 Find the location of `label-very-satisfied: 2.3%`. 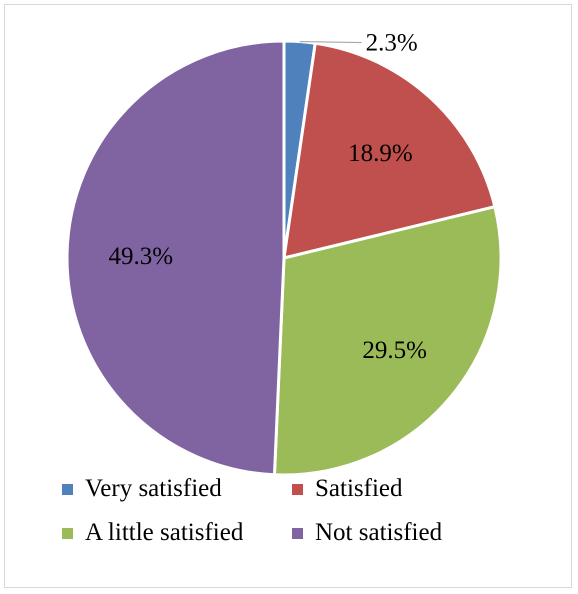

label-very-satisfied: 2.3% is located at coordinates (392, 43).